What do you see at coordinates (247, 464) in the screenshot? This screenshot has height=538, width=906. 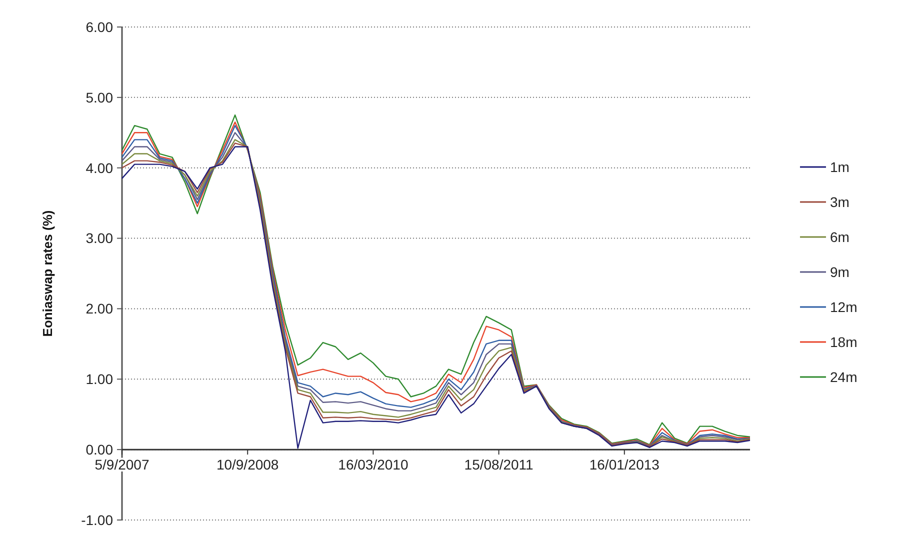 I see `x-tick-label: 10/9/2008` at bounding box center [247, 464].